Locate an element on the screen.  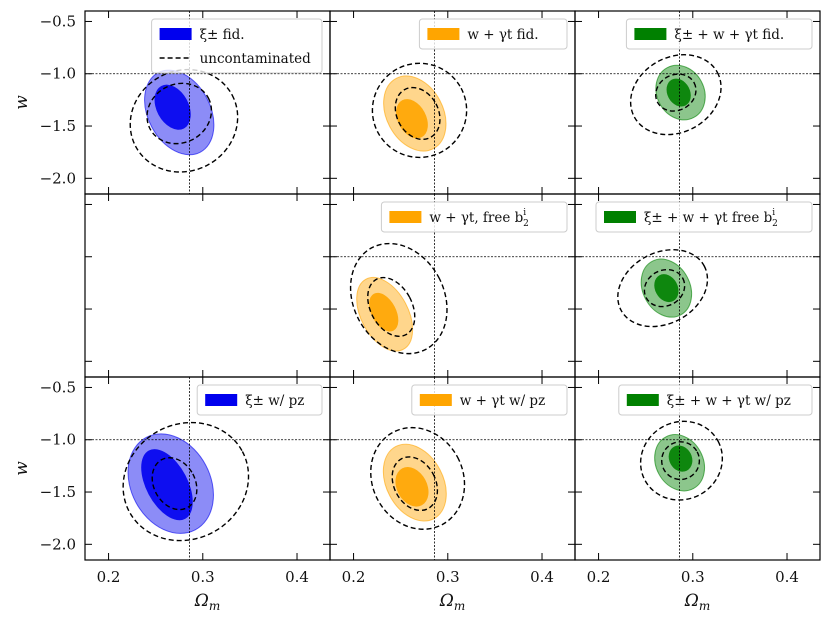
legend: ξ± + w + γt fid. is located at coordinates (719, 34).